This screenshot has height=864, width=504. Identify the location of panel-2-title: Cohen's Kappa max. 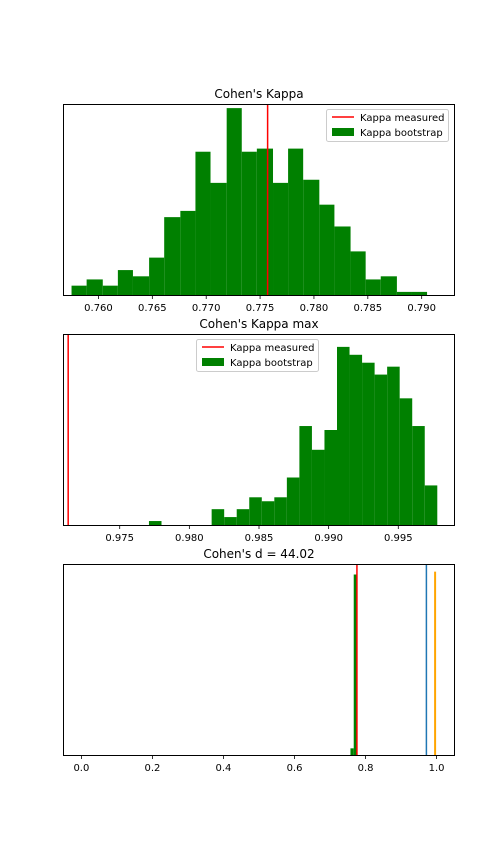
(258, 324).